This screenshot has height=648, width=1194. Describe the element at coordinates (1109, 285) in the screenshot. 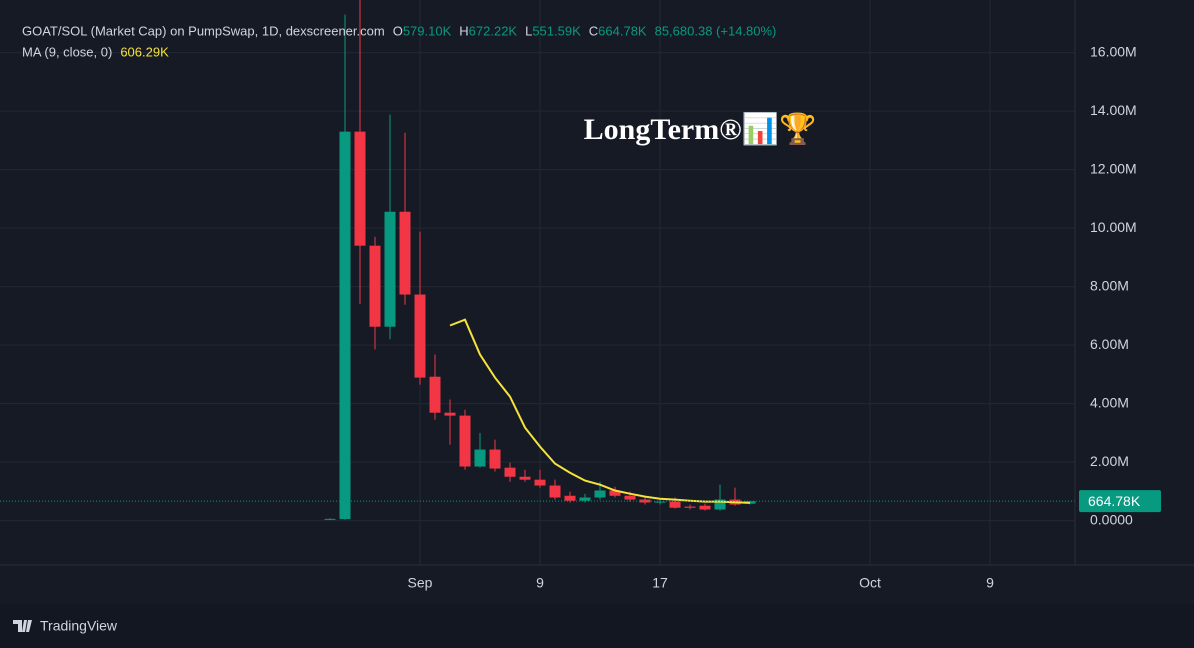

I see `y-tick-label: 8.00M` at that location.